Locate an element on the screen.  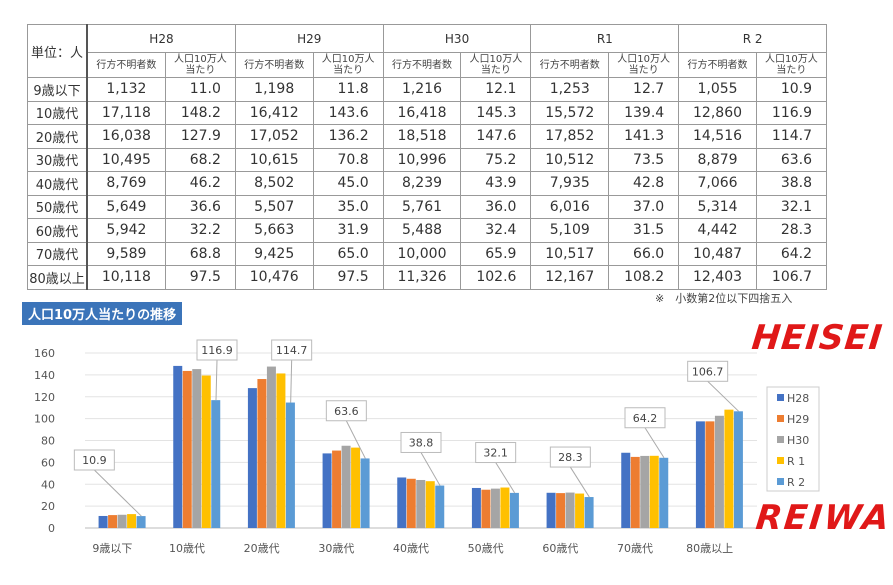
legend-label: H29 is located at coordinates (798, 419).